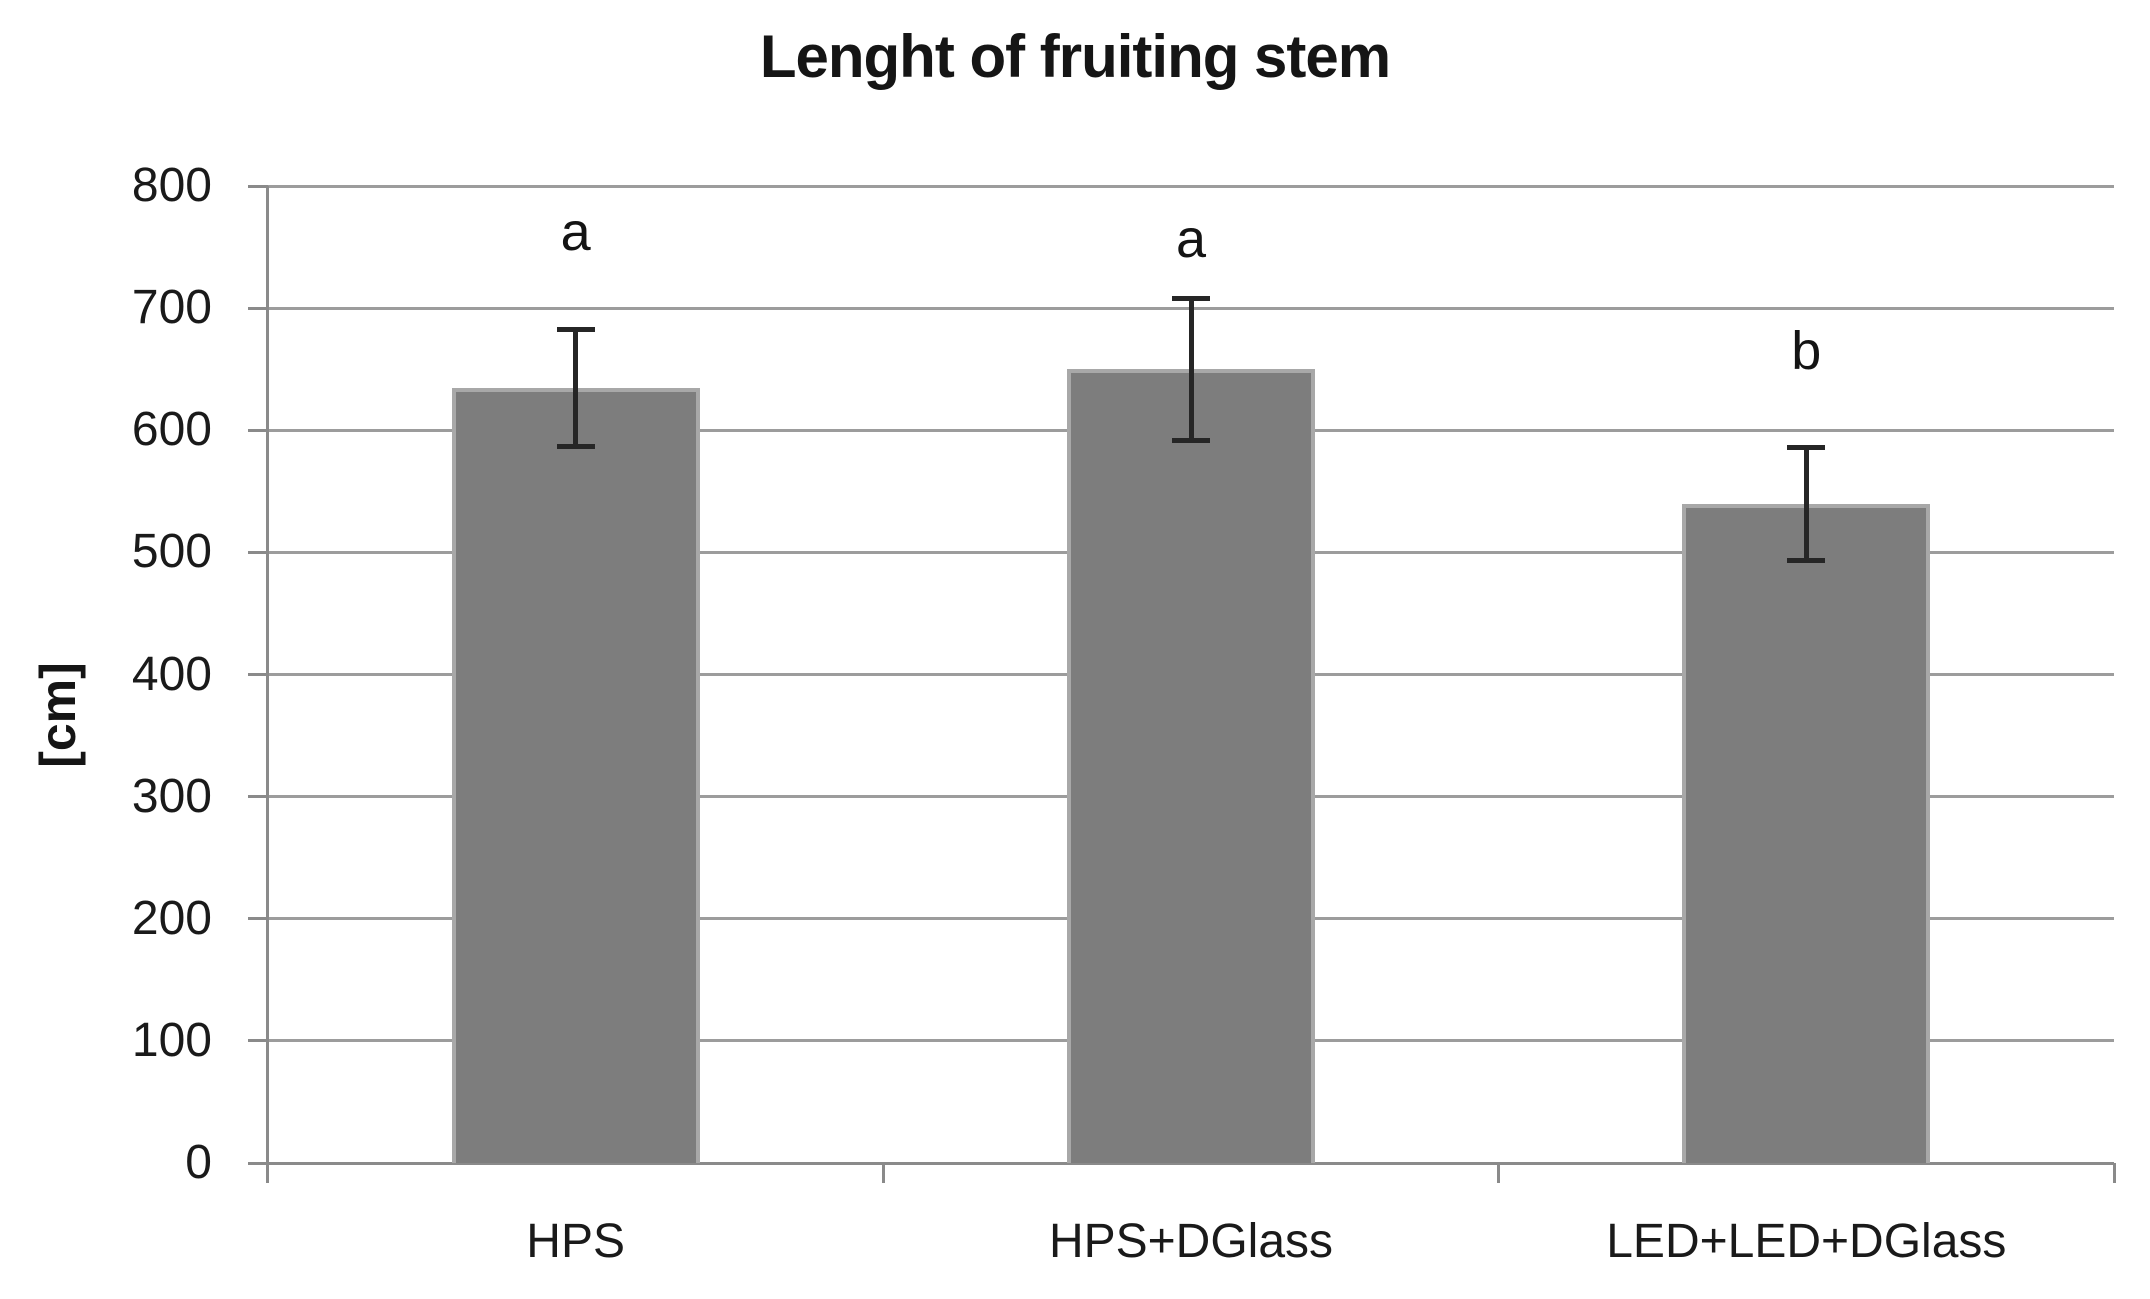 This screenshot has width=2150, height=1299. Describe the element at coordinates (1806, 350) in the screenshot. I see `significance-letter: b` at that location.